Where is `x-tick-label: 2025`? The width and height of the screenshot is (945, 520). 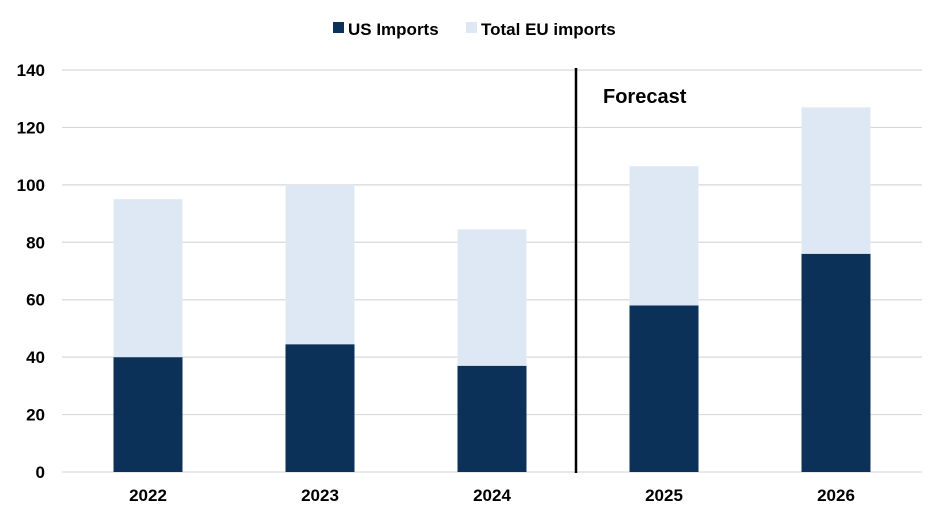
x-tick-label: 2025 is located at coordinates (664, 495).